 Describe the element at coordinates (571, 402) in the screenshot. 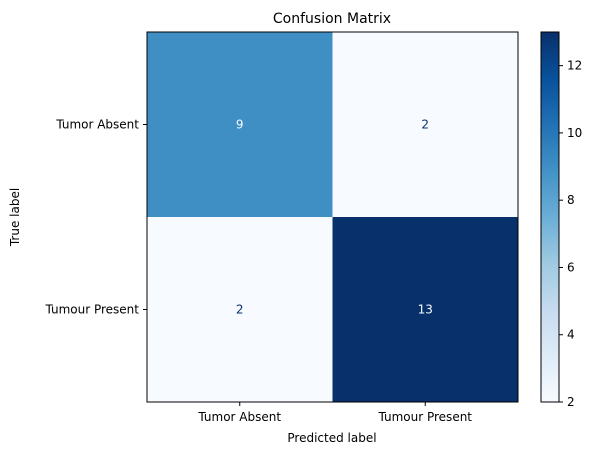

I see `colorbar-tick-label: 2` at that location.